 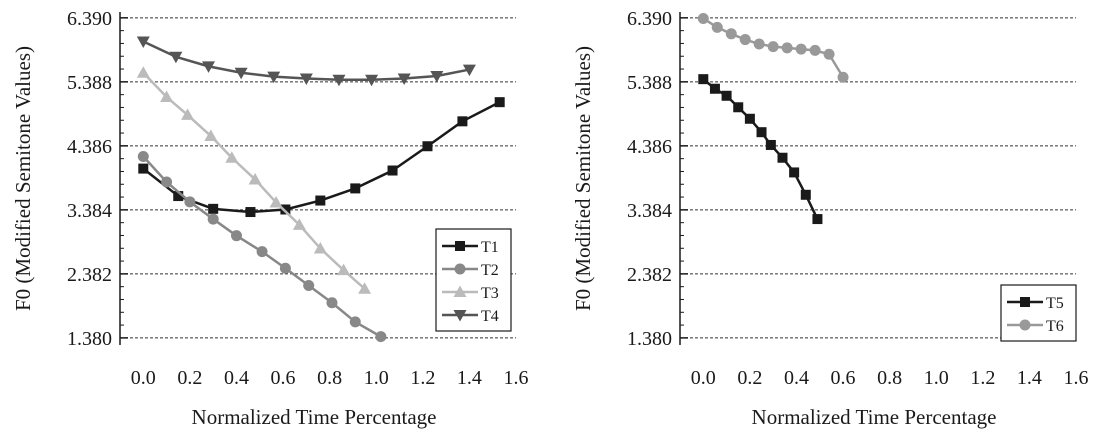 I want to click on legend-marker-t5, so click(x=1025, y=302).